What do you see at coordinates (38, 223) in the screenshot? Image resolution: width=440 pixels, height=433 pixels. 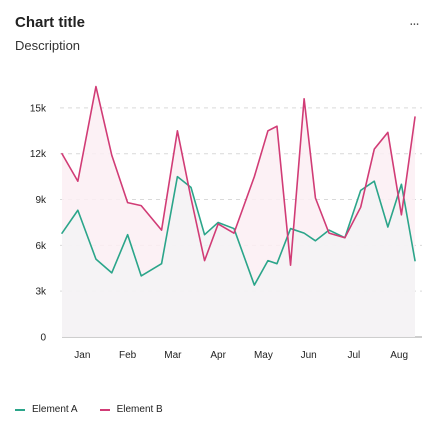 I see `y-axis-labels: 0 3k 6k 9k 12k 15k` at bounding box center [38, 223].